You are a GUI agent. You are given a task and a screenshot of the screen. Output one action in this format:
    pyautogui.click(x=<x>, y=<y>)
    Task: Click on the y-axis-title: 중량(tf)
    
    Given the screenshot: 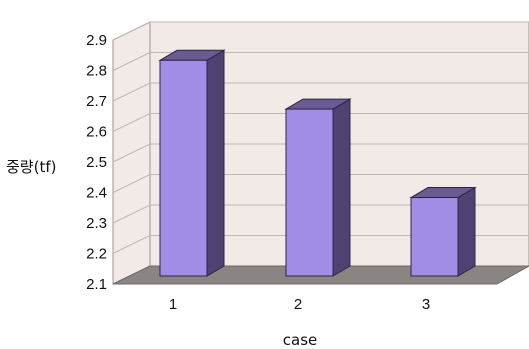 What is the action you would take?
    pyautogui.click(x=31, y=167)
    